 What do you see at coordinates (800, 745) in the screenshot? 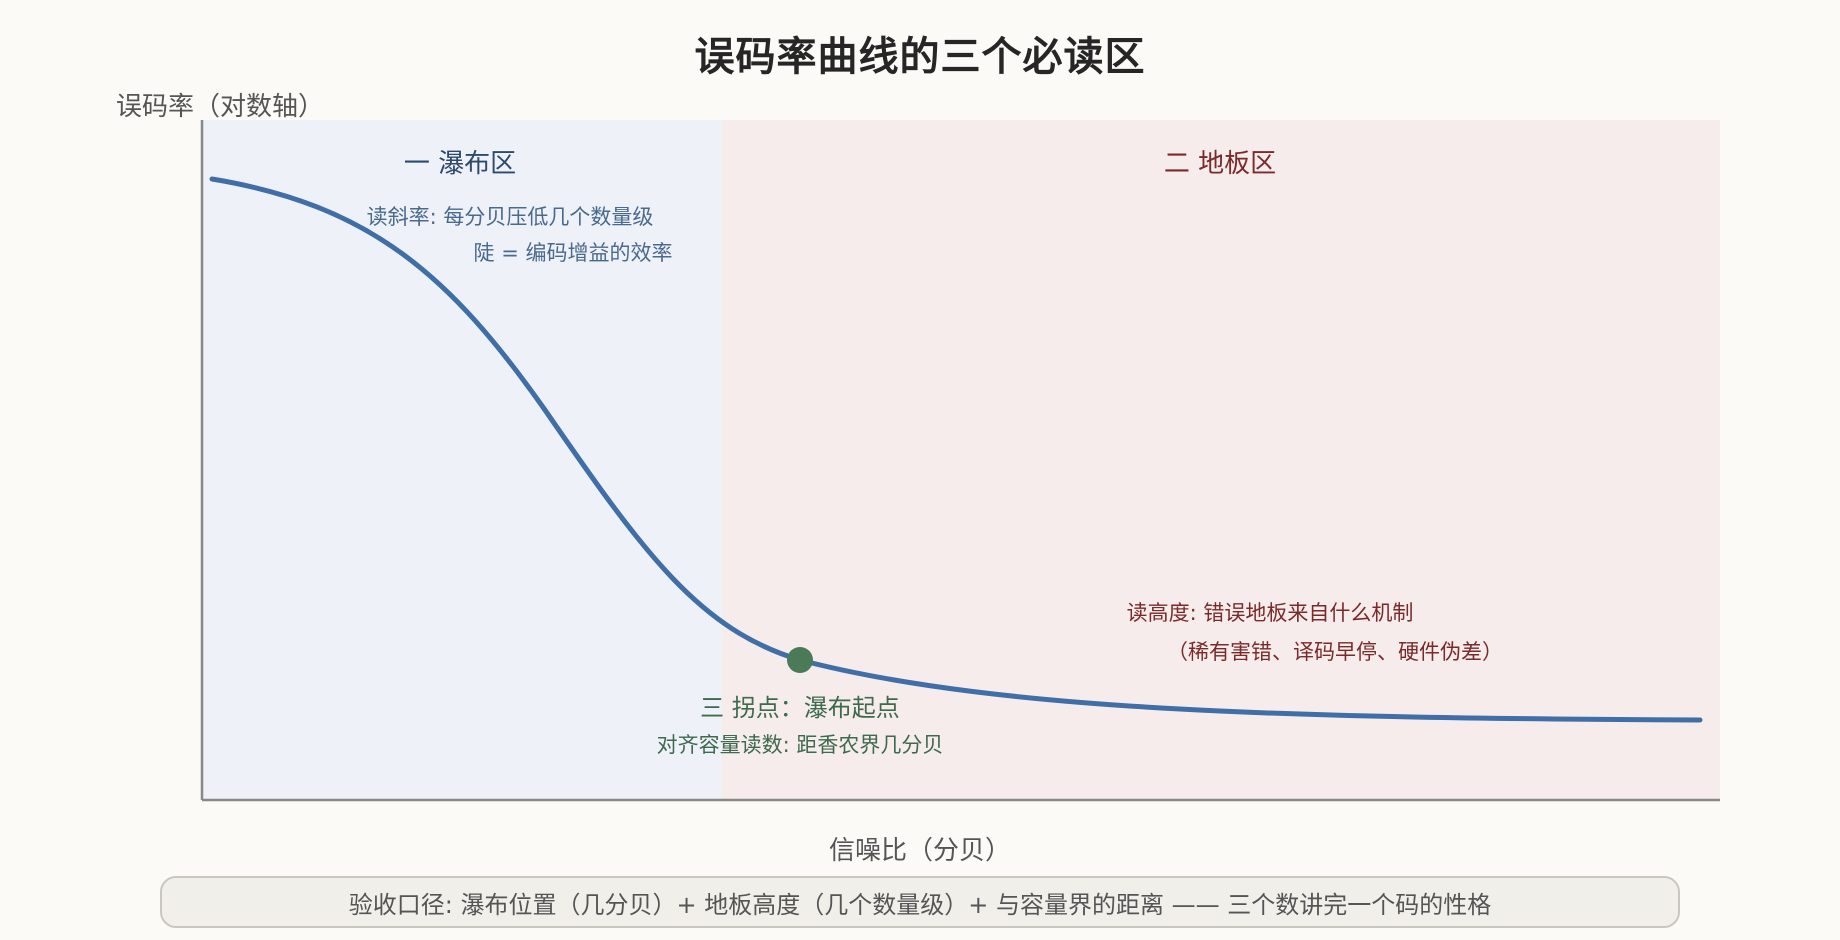
I see `knee-note: 对齐容量读数: 距香农界几分贝` at bounding box center [800, 745].